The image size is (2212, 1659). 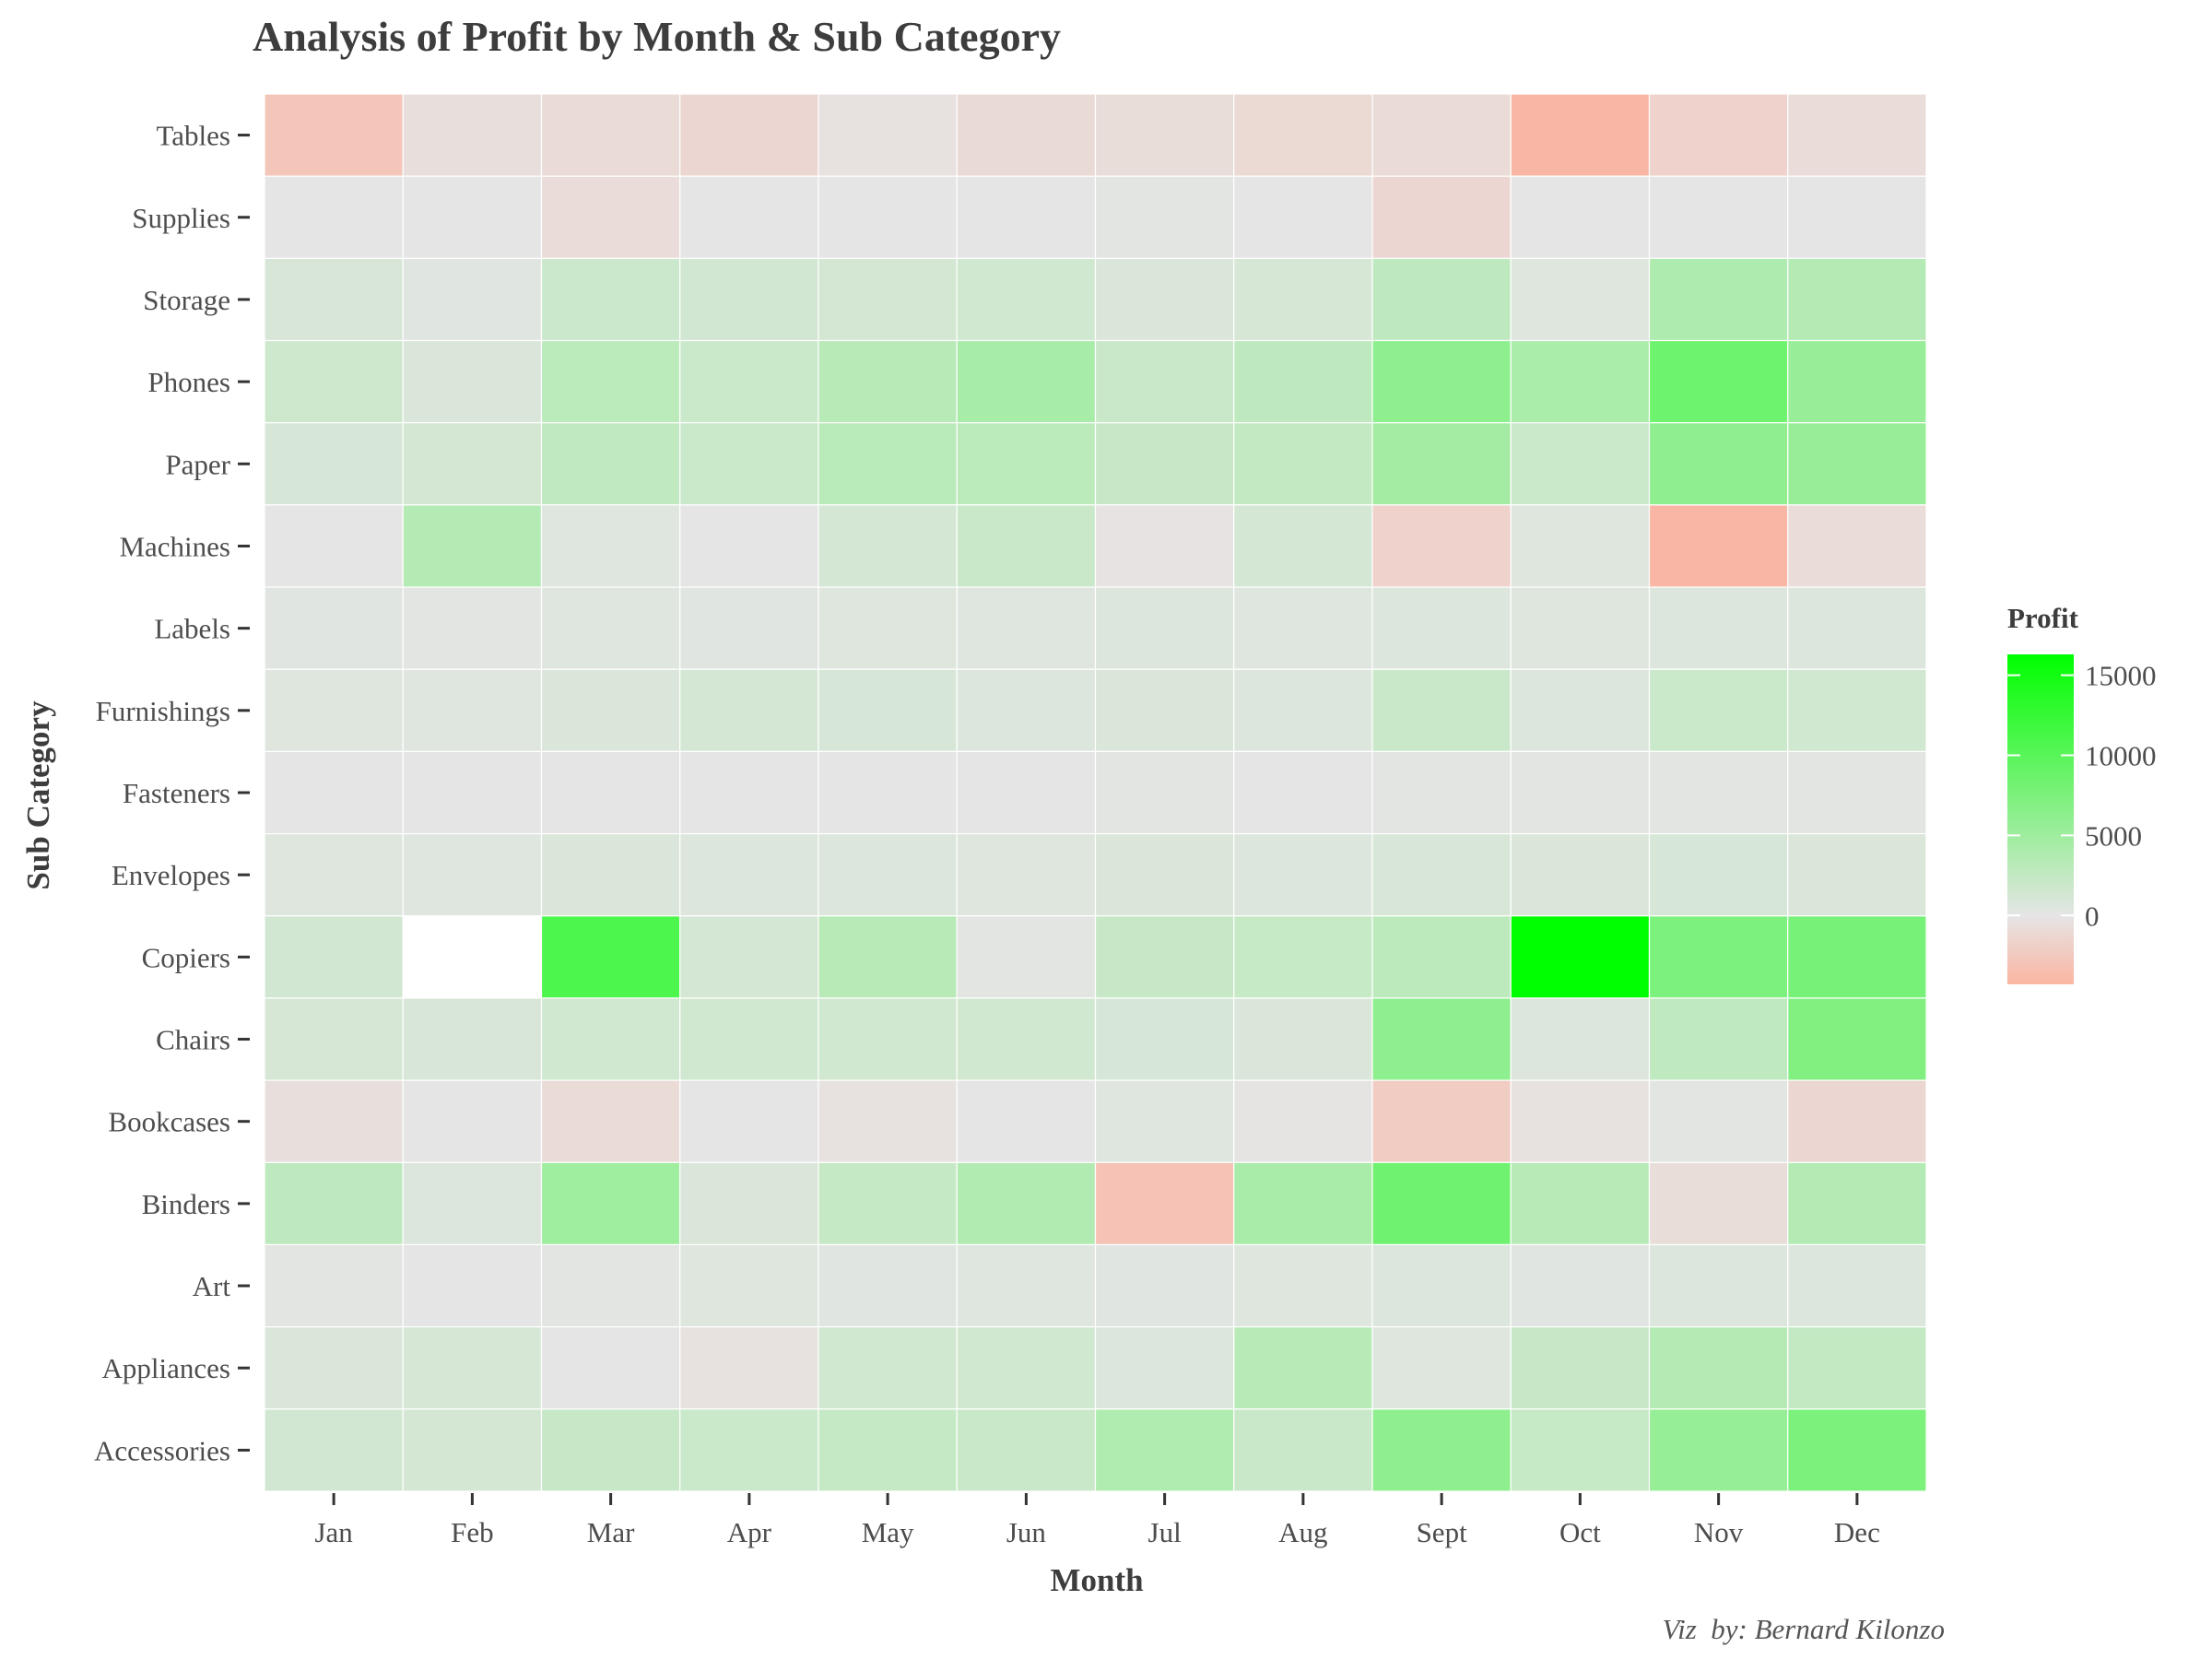 I want to click on x-tick-label: Feb, so click(x=472, y=1532).